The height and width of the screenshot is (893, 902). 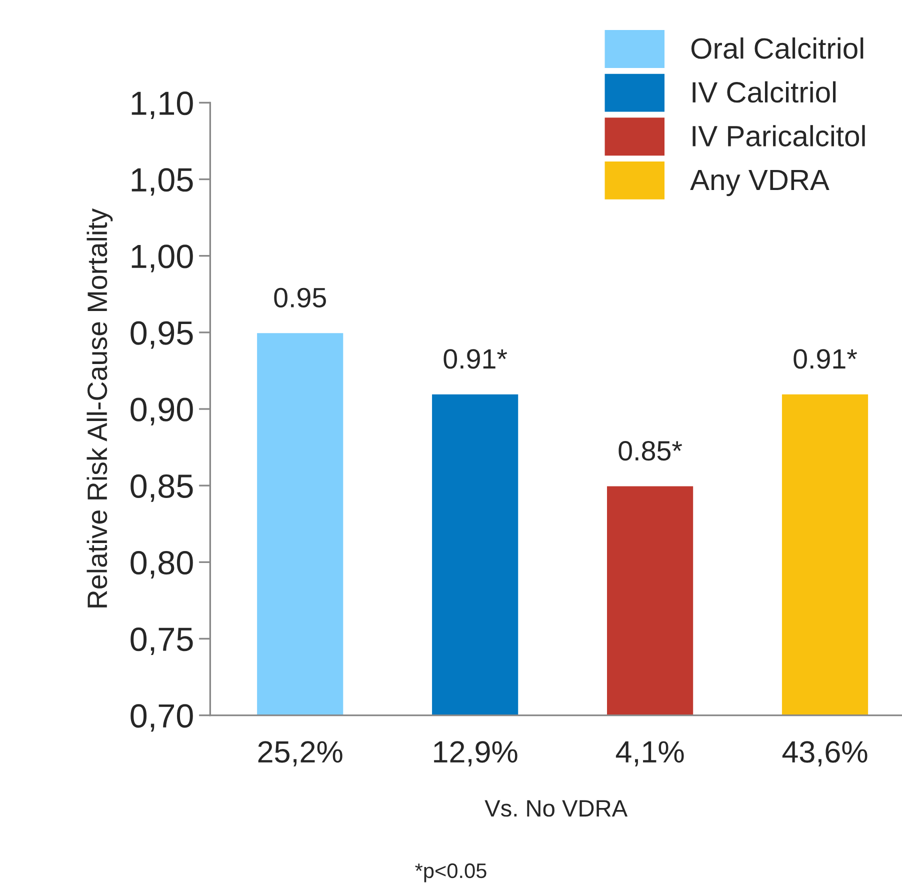 I want to click on x-tick-label: 12,9%, so click(x=476, y=753).